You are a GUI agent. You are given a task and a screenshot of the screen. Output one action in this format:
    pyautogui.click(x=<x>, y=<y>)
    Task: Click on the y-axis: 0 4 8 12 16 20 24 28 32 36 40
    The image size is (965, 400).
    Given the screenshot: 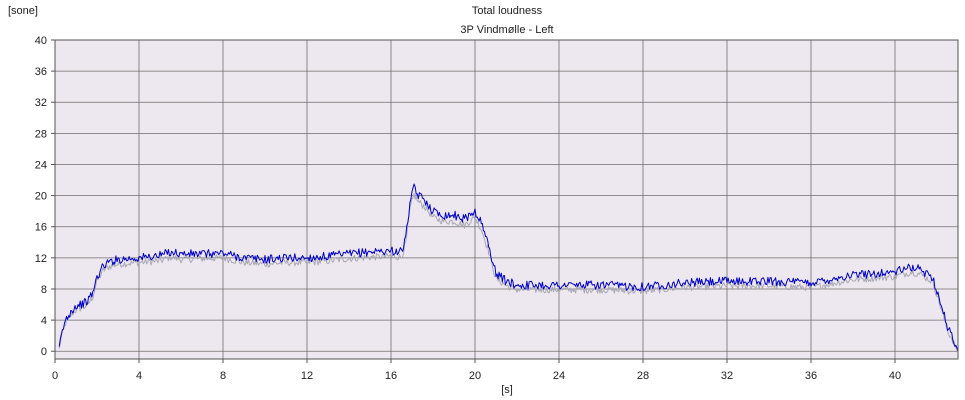 What is the action you would take?
    pyautogui.click(x=45, y=196)
    